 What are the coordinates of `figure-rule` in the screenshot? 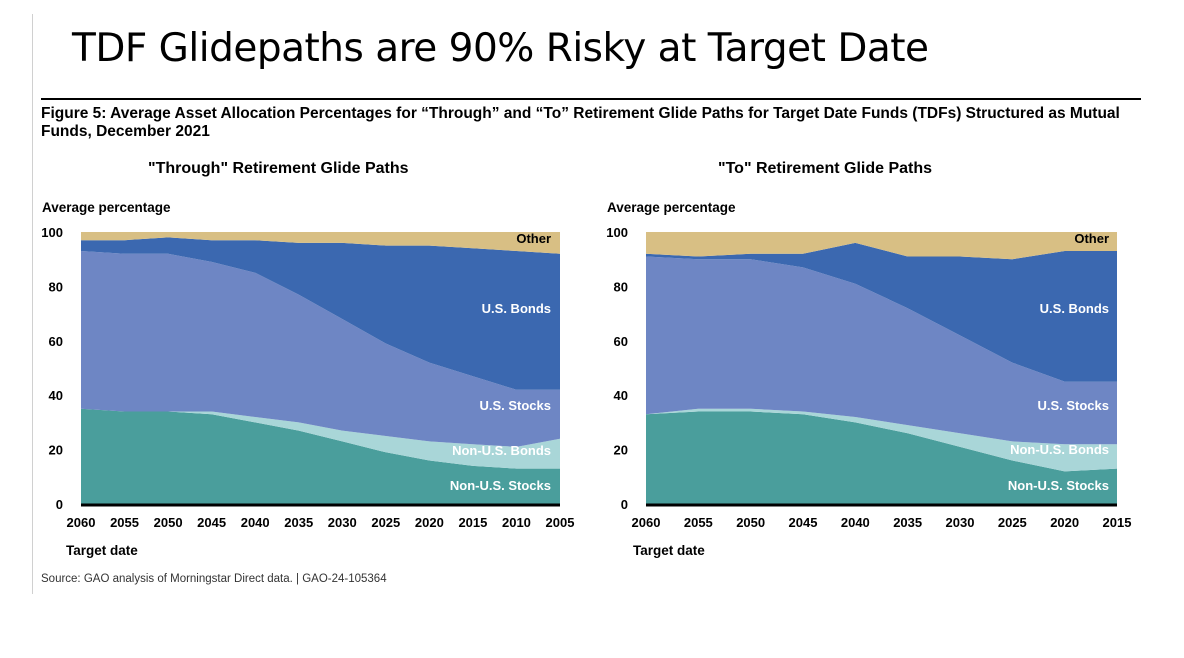 It's located at (591, 99).